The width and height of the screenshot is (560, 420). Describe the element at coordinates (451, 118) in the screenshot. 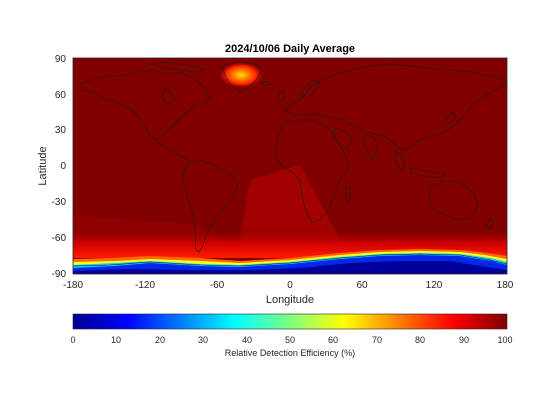

I see `coast-japan` at that location.